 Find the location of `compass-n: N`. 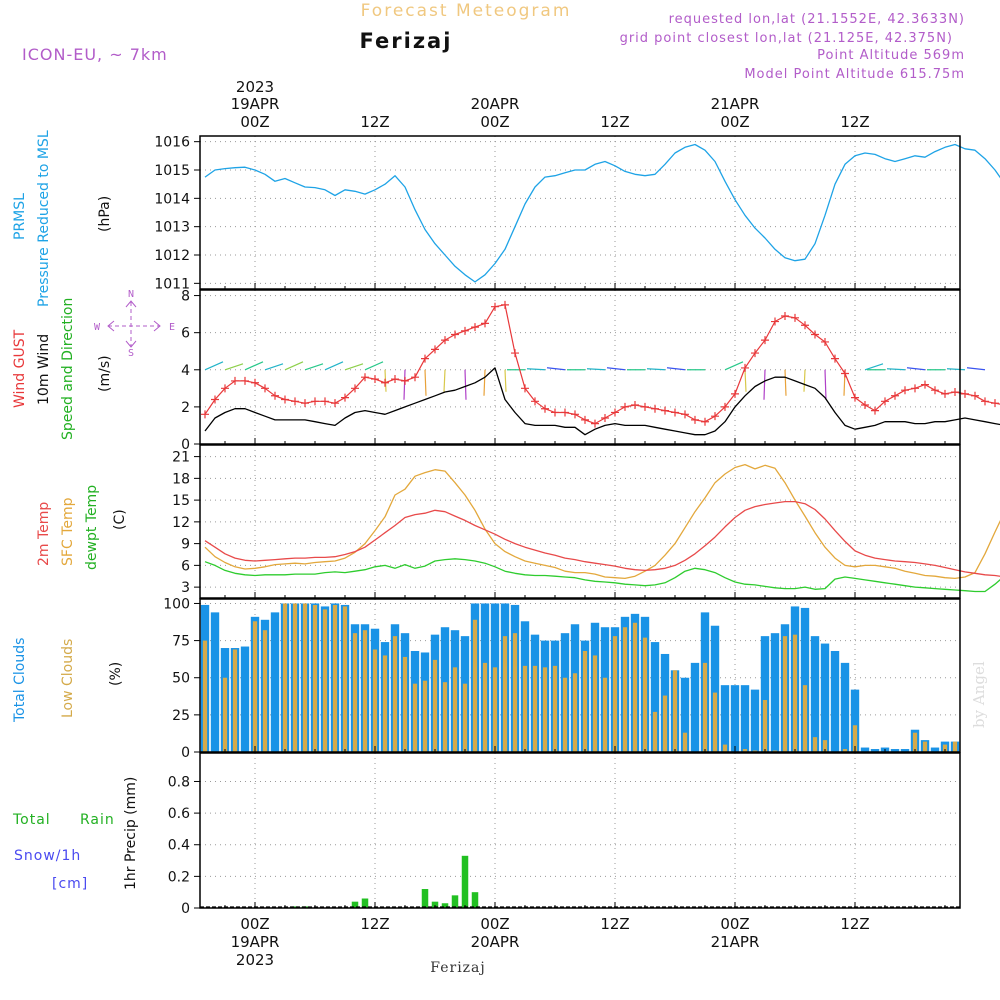

compass-n: N is located at coordinates (131, 294).